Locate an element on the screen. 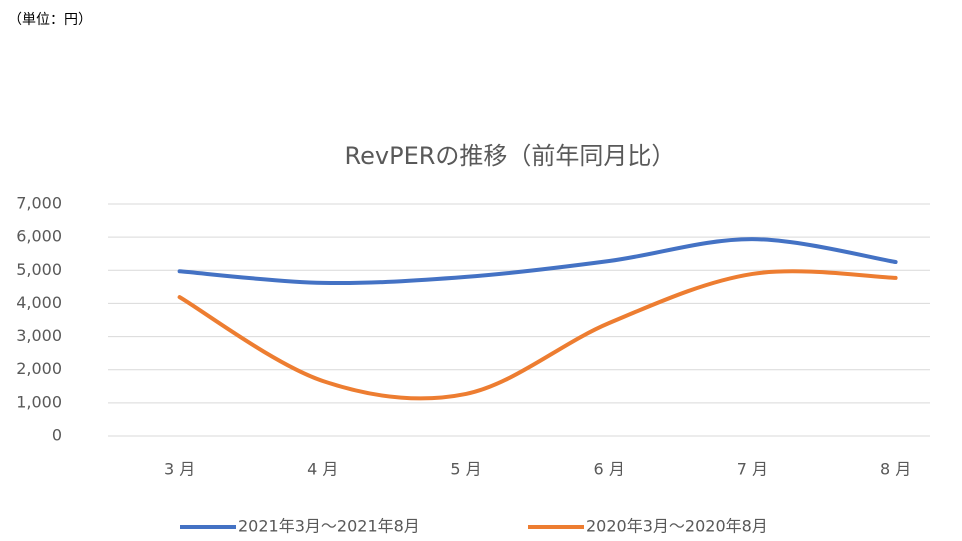 This screenshot has height=541, width=962. y-tick-label: 0 is located at coordinates (57, 435).